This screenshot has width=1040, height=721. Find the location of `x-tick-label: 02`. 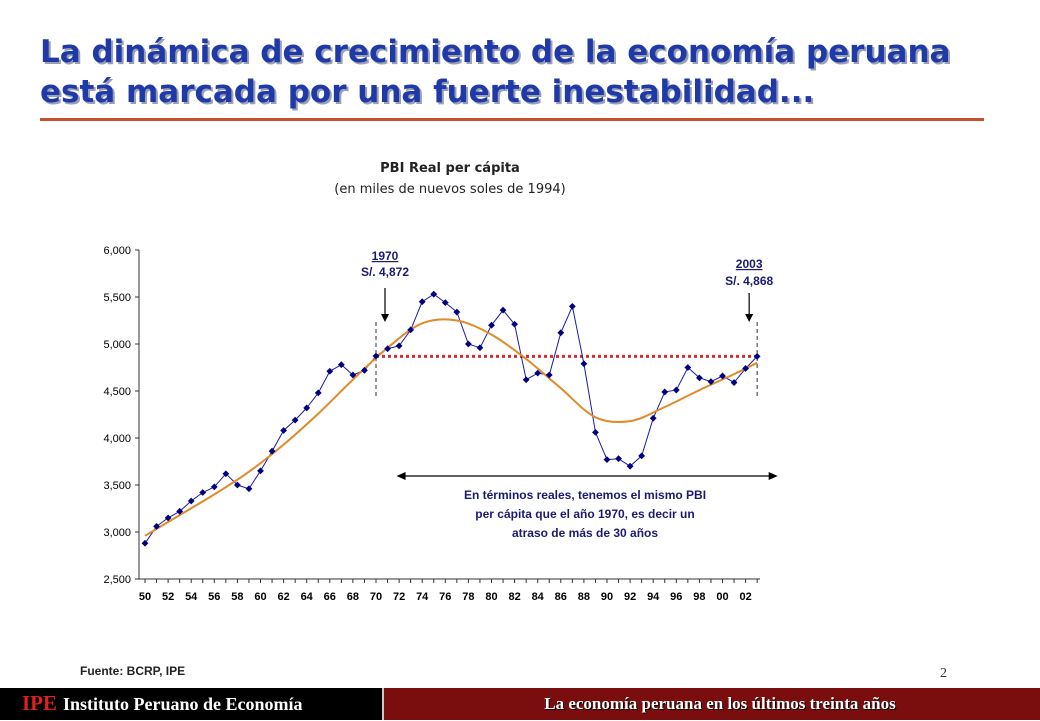

x-tick-label: 02 is located at coordinates (745, 597).